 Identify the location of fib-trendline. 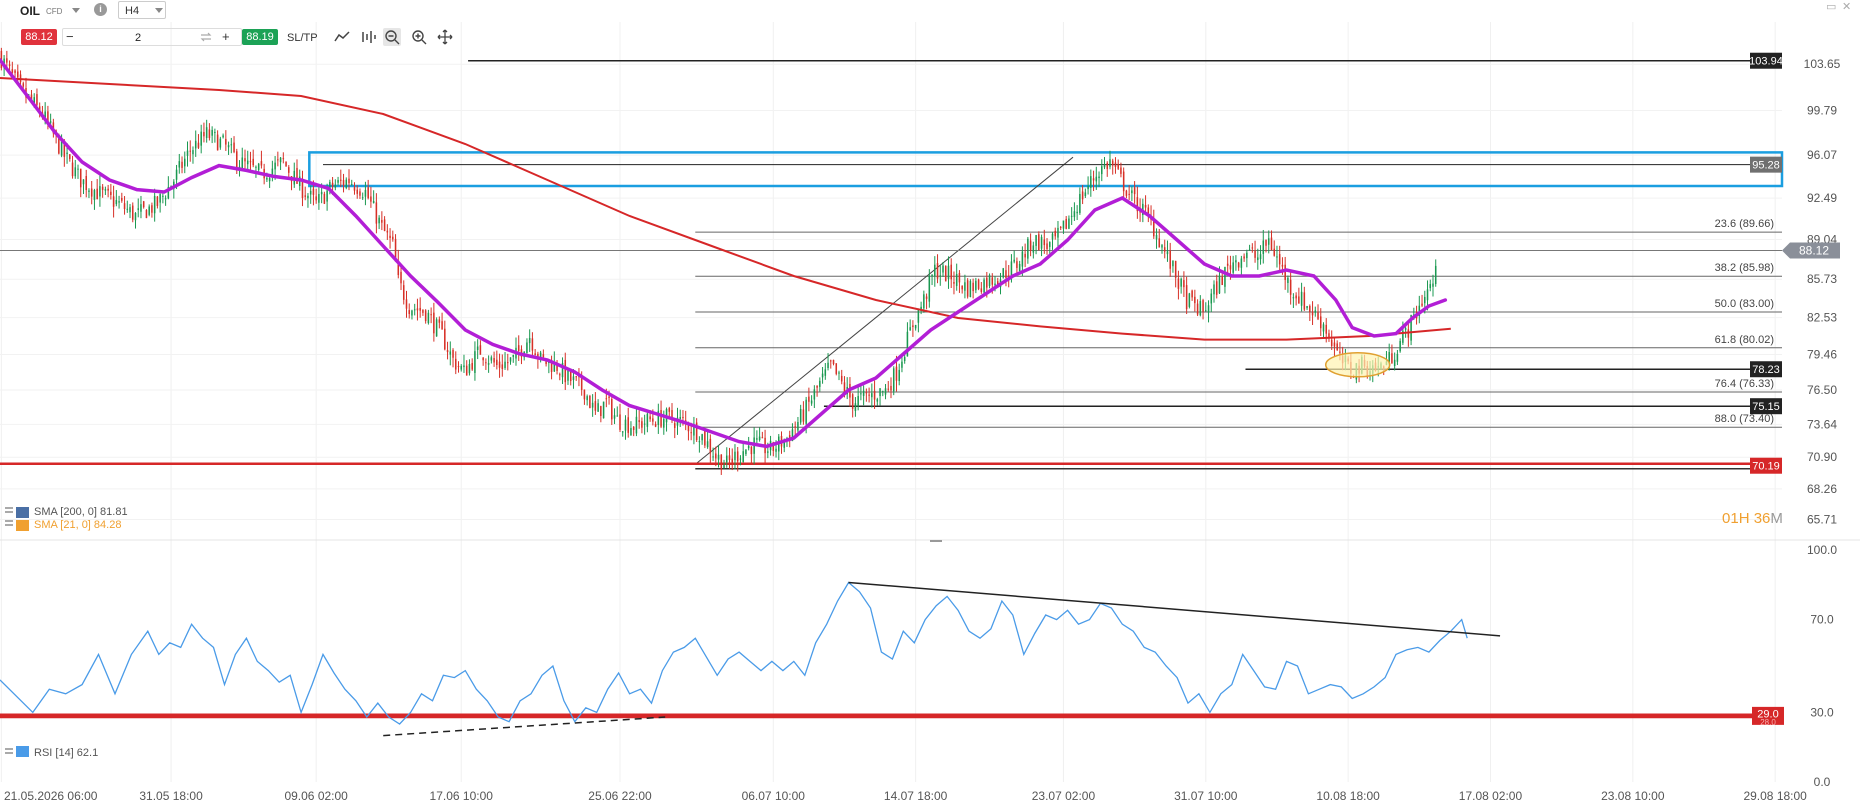
(884, 310).